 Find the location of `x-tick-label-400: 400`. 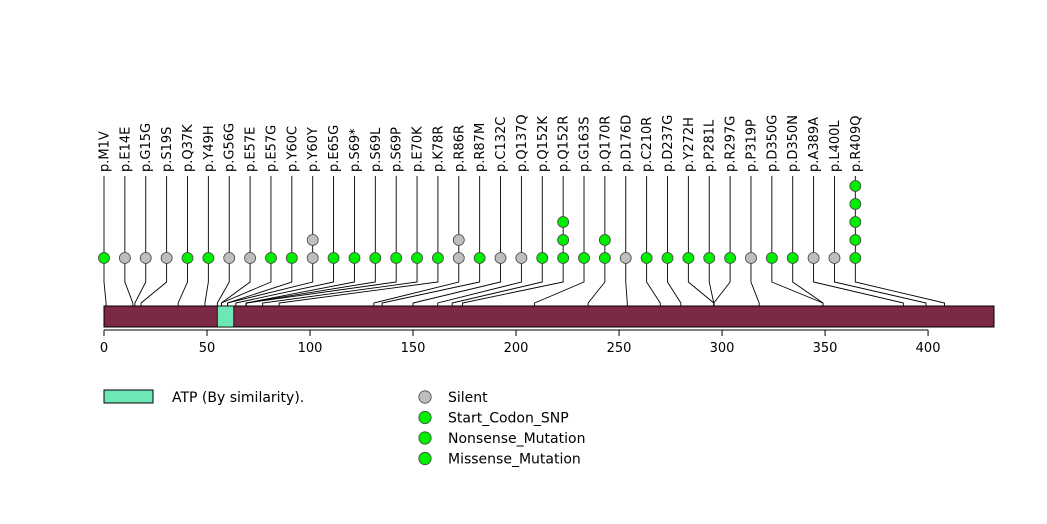

x-tick-label-400: 400 is located at coordinates (928, 348).